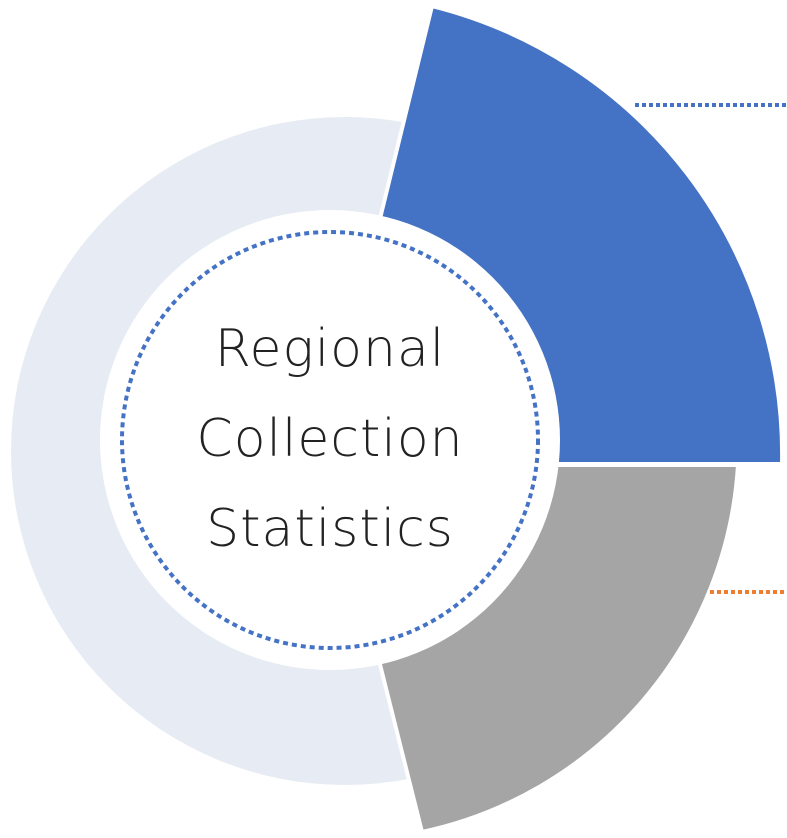 The height and width of the screenshot is (838, 787). I want to click on center-title: Regional Collection Statistics, so click(329, 439).